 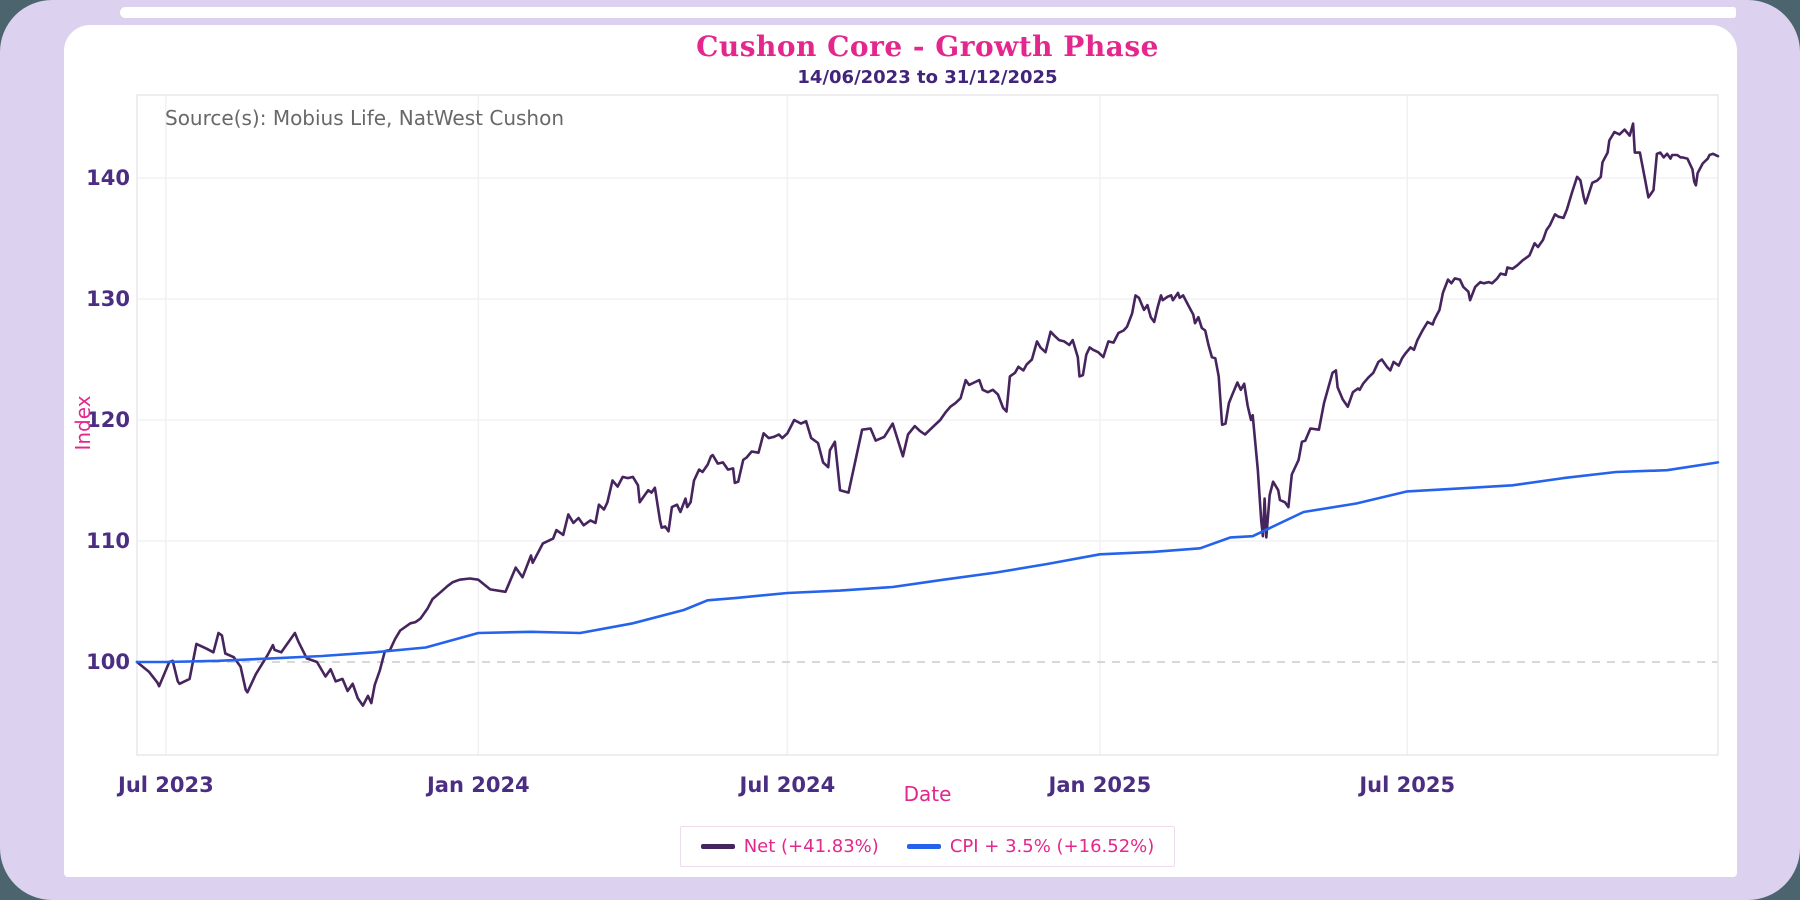 I want to click on legend-item-cpi: CPI + 3.5% (+16.52%), so click(x=1030, y=846).